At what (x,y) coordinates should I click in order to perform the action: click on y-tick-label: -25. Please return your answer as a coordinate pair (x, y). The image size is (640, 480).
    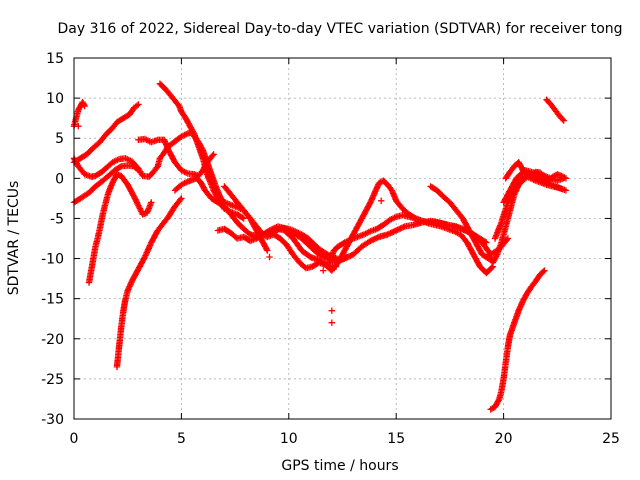
    Looking at the image, I should click on (52, 380).